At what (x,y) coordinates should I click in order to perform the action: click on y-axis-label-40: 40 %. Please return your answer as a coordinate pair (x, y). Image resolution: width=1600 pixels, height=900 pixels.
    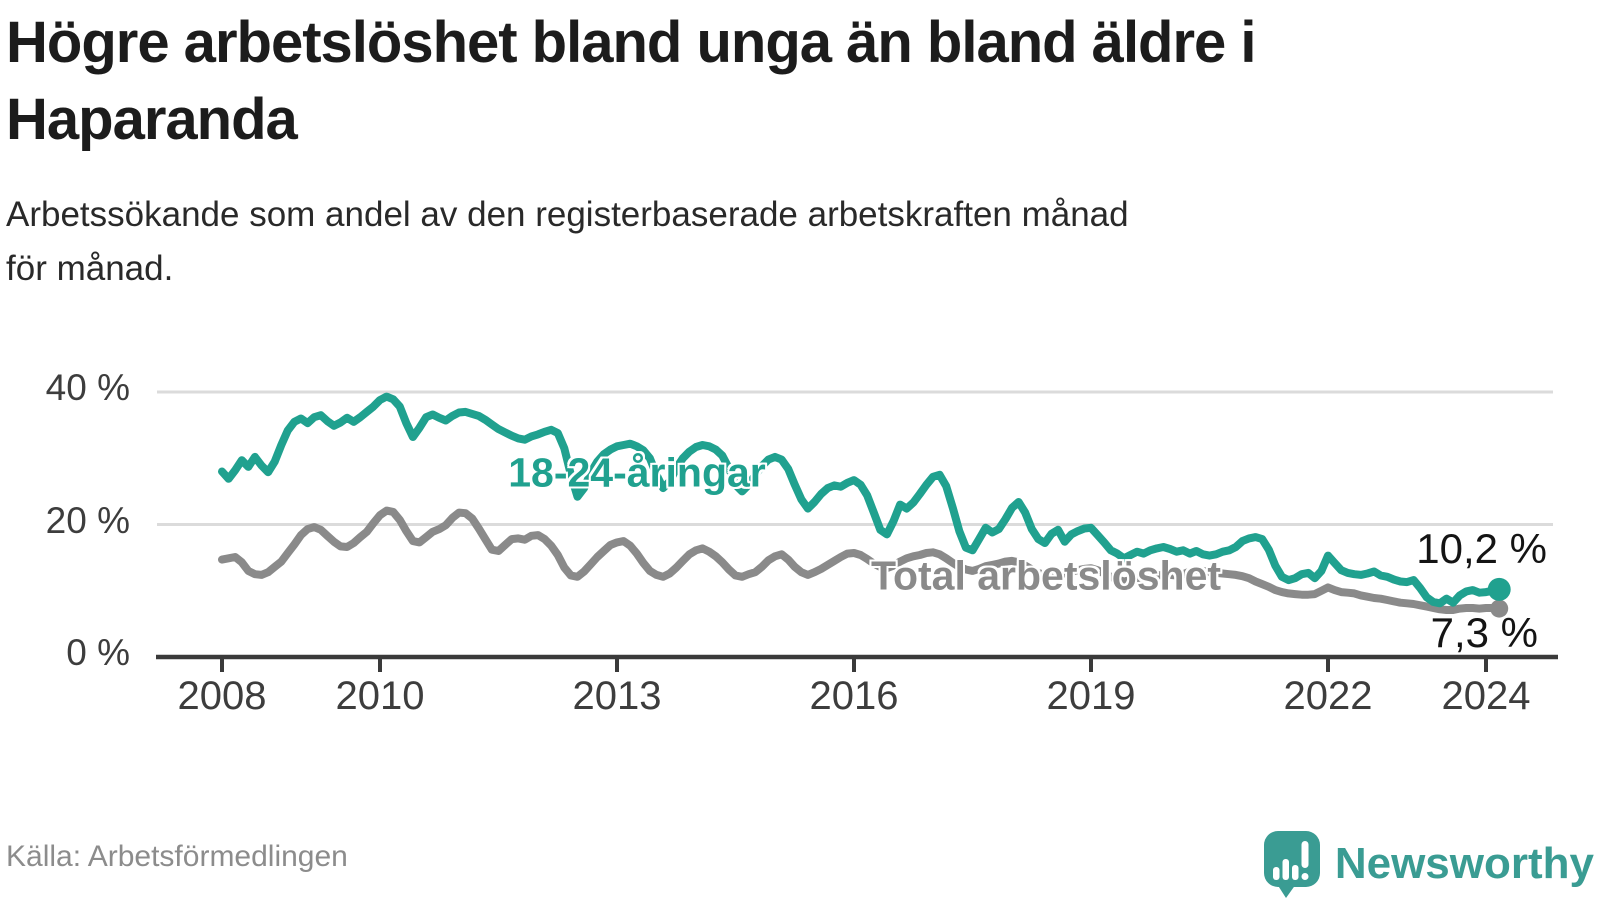
    Looking at the image, I should click on (87, 387).